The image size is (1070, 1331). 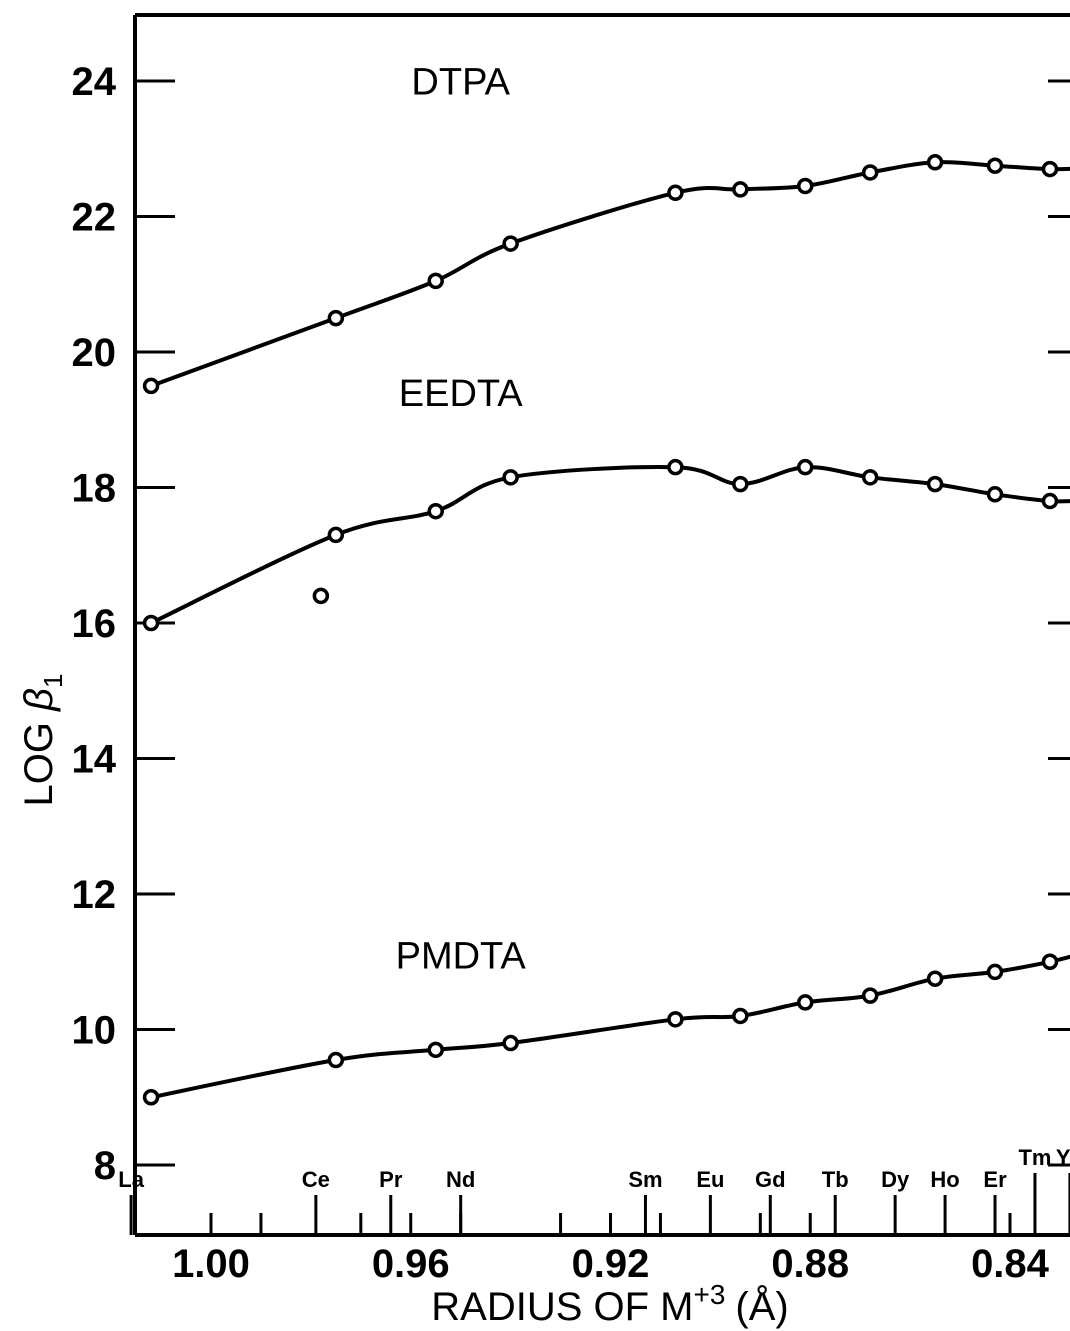 What do you see at coordinates (810, 1264) in the screenshot?
I see `x-tick-label-0-88: 0.88` at bounding box center [810, 1264].